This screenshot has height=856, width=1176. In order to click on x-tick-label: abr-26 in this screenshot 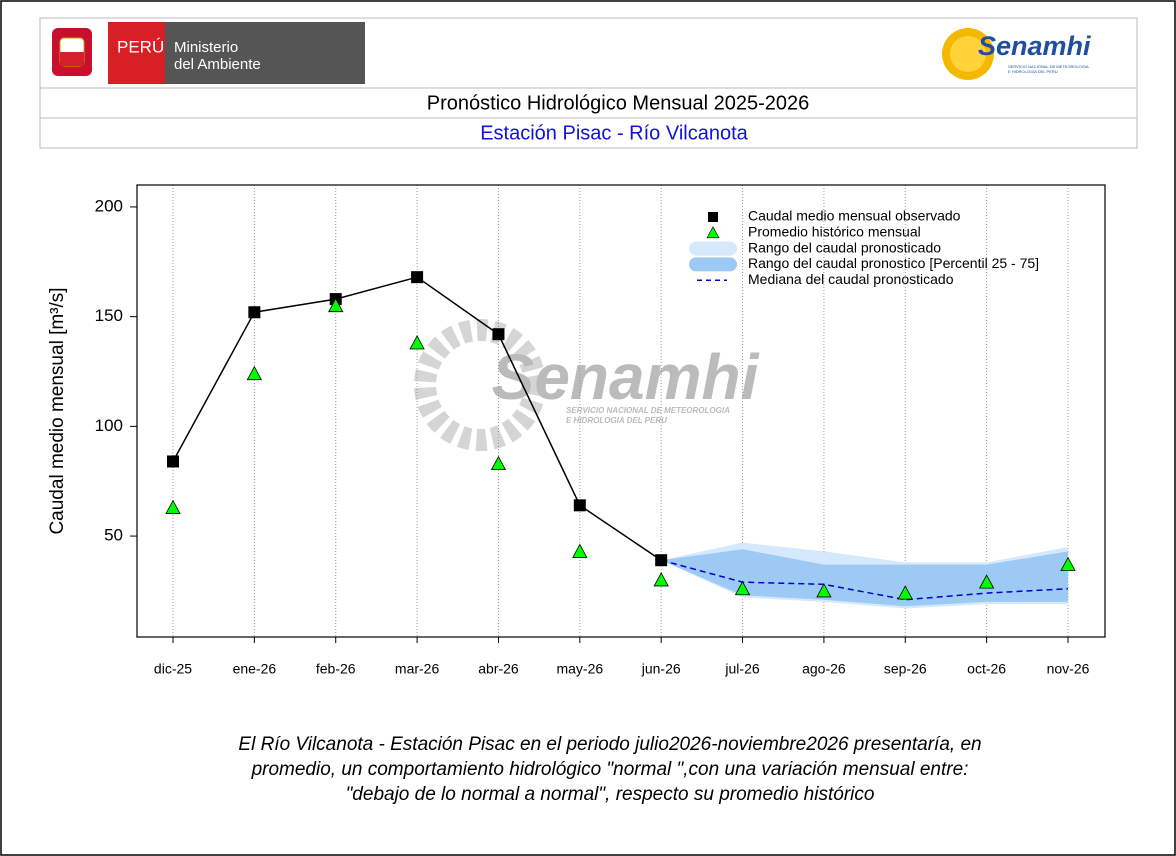, I will do `click(498, 669)`.